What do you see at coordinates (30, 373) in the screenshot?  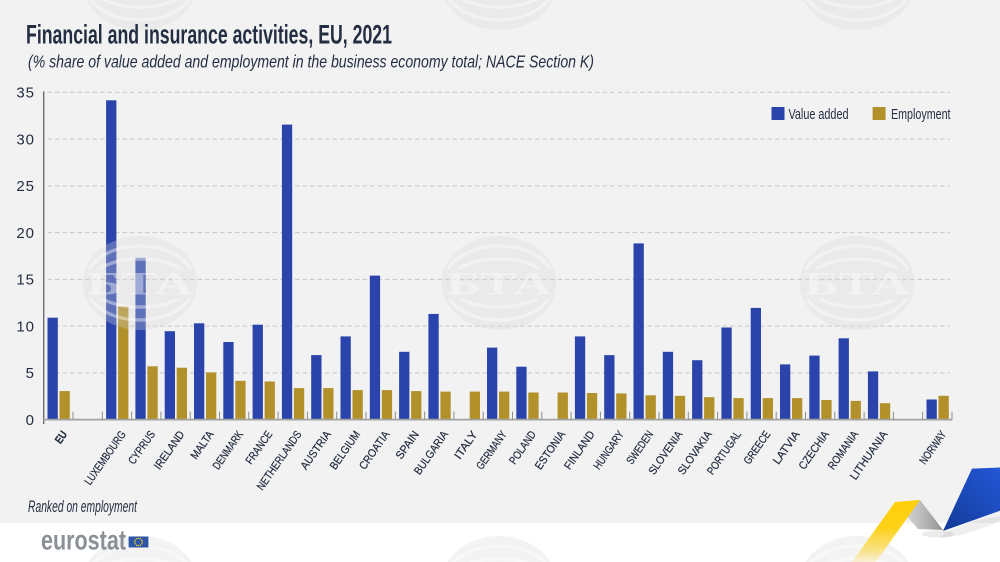 I see `svg-text: 5` at bounding box center [30, 373].